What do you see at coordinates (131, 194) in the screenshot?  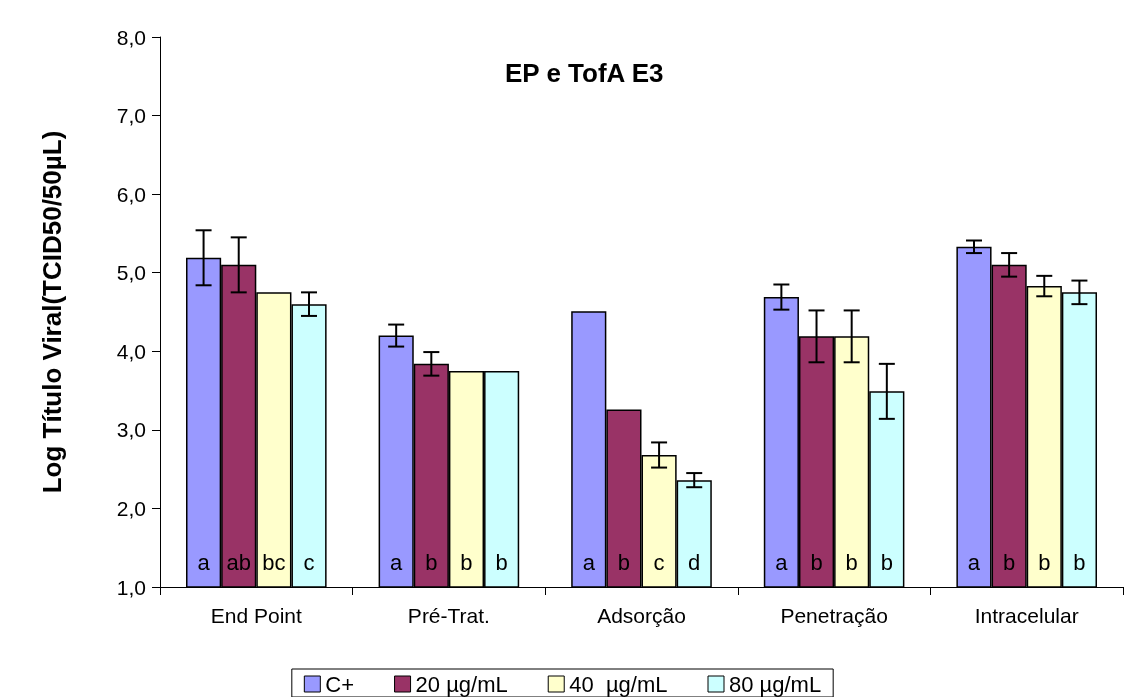 I see `y-tick-label: 6,0` at bounding box center [131, 194].